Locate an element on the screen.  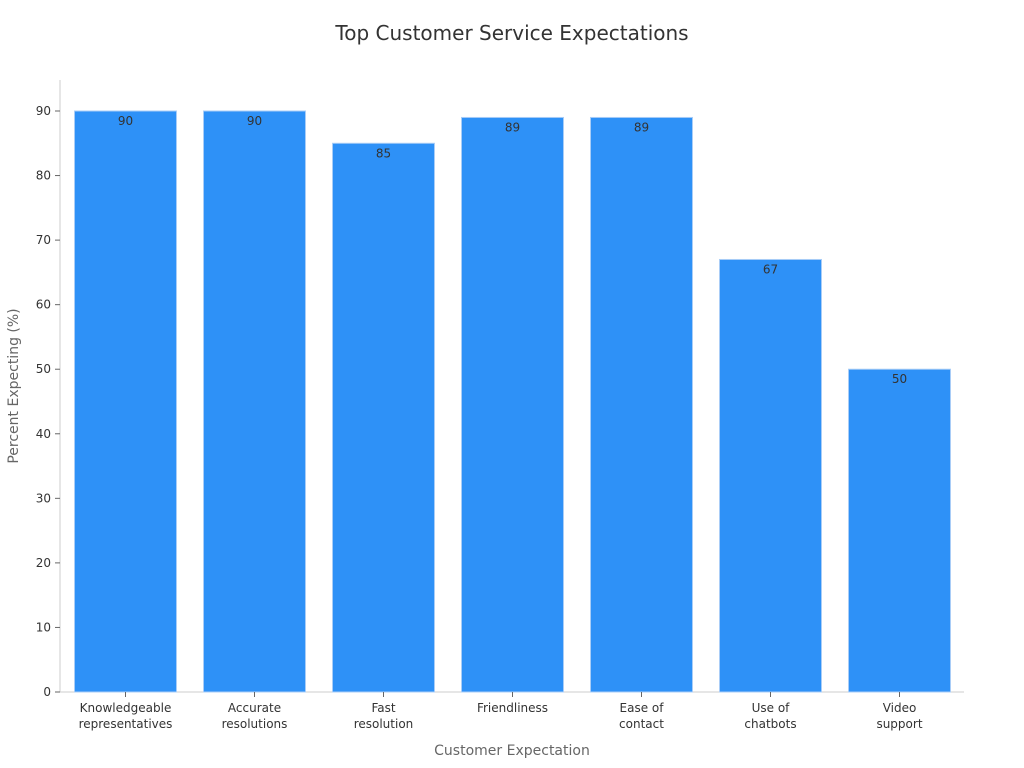
chart-title: Top Customer Service Expectations is located at coordinates (511, 33).